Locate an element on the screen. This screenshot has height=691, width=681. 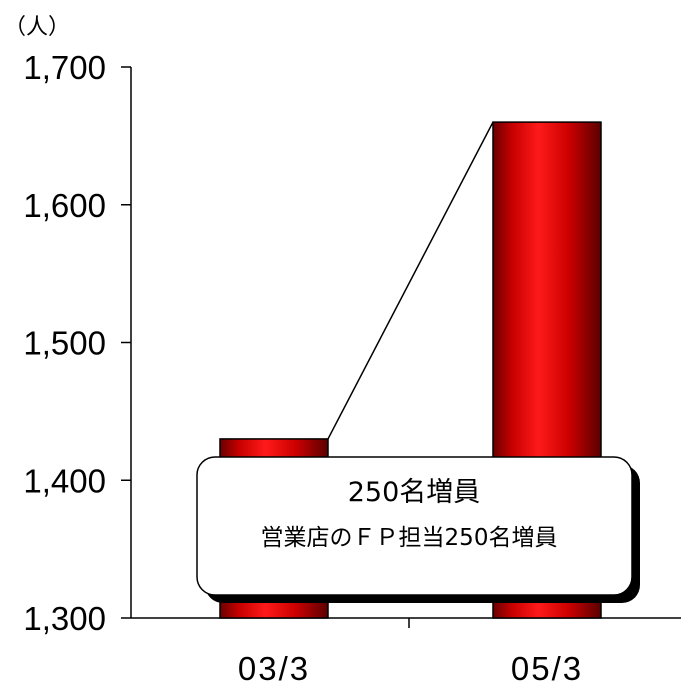
callout-title: 250名増員 is located at coordinates (414, 492).